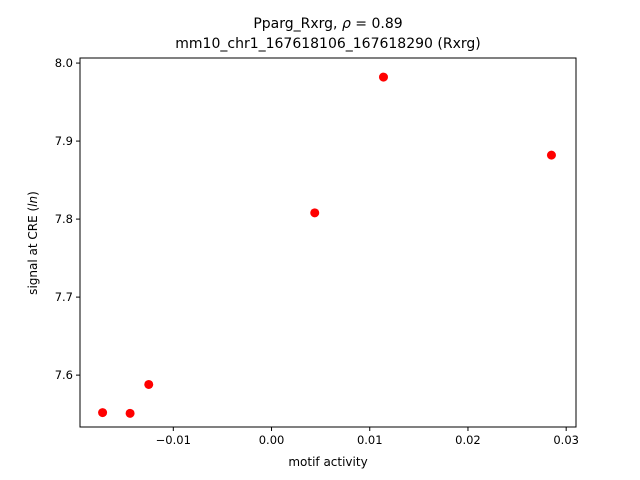 The width and height of the screenshot is (640, 480). Describe the element at coordinates (566, 440) in the screenshot. I see `x-tick-label: 0.03` at that location.